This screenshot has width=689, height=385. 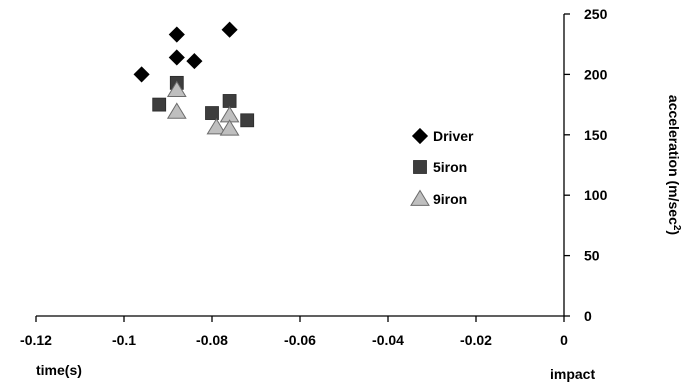 What do you see at coordinates (388, 340) in the screenshot?
I see `x-tick-label: -0.04` at bounding box center [388, 340].